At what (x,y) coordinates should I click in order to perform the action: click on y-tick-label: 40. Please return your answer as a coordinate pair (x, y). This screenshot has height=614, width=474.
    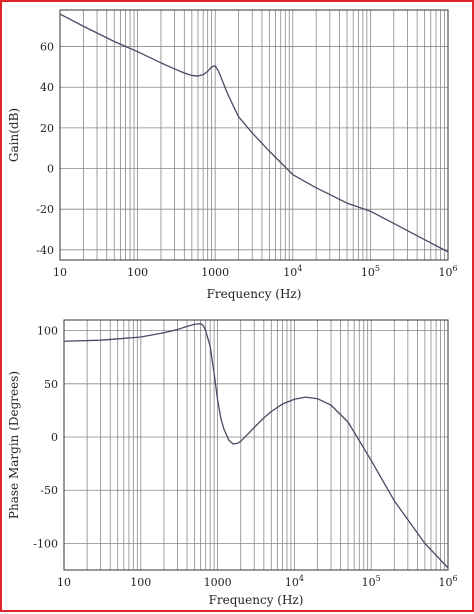
    Looking at the image, I should click on (47, 87).